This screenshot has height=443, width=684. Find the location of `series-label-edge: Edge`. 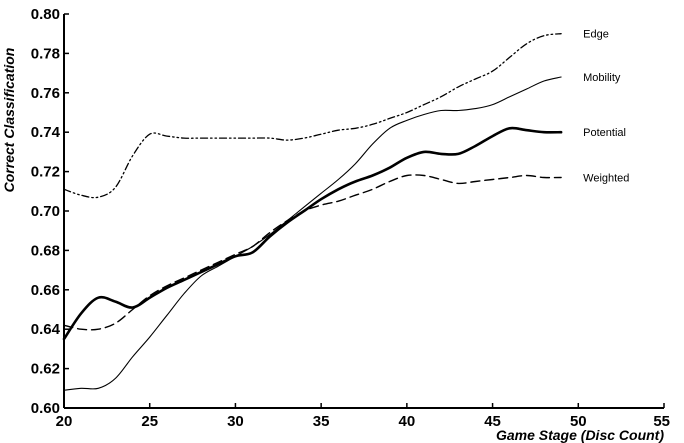

series-label-edge: Edge is located at coordinates (596, 35).